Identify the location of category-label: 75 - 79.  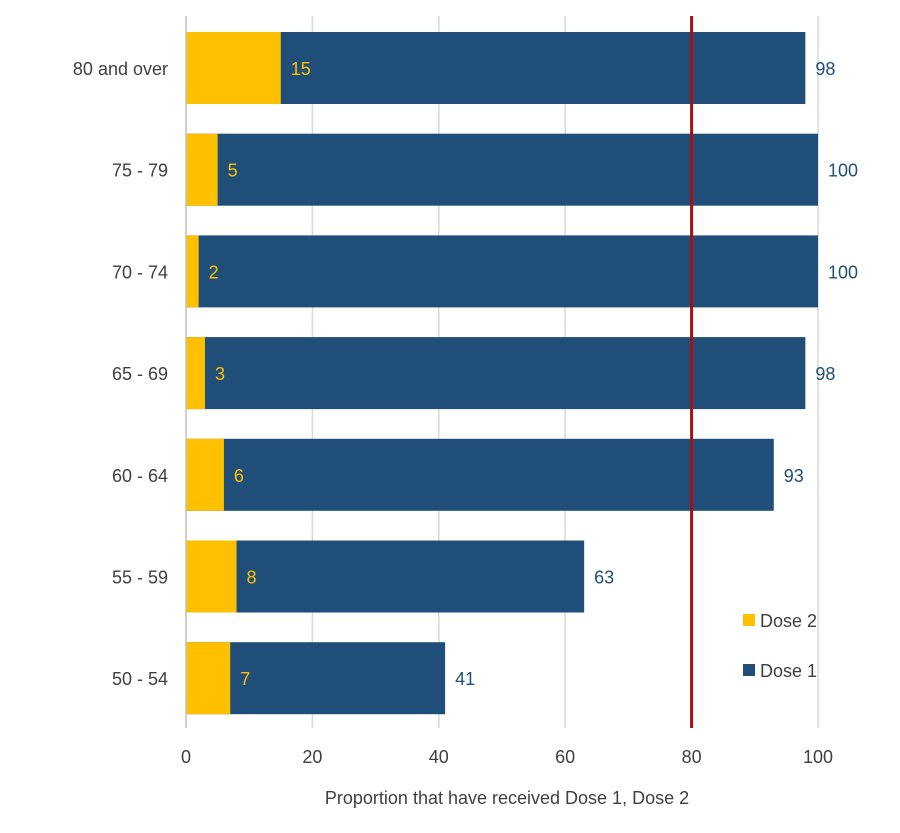
(140, 171).